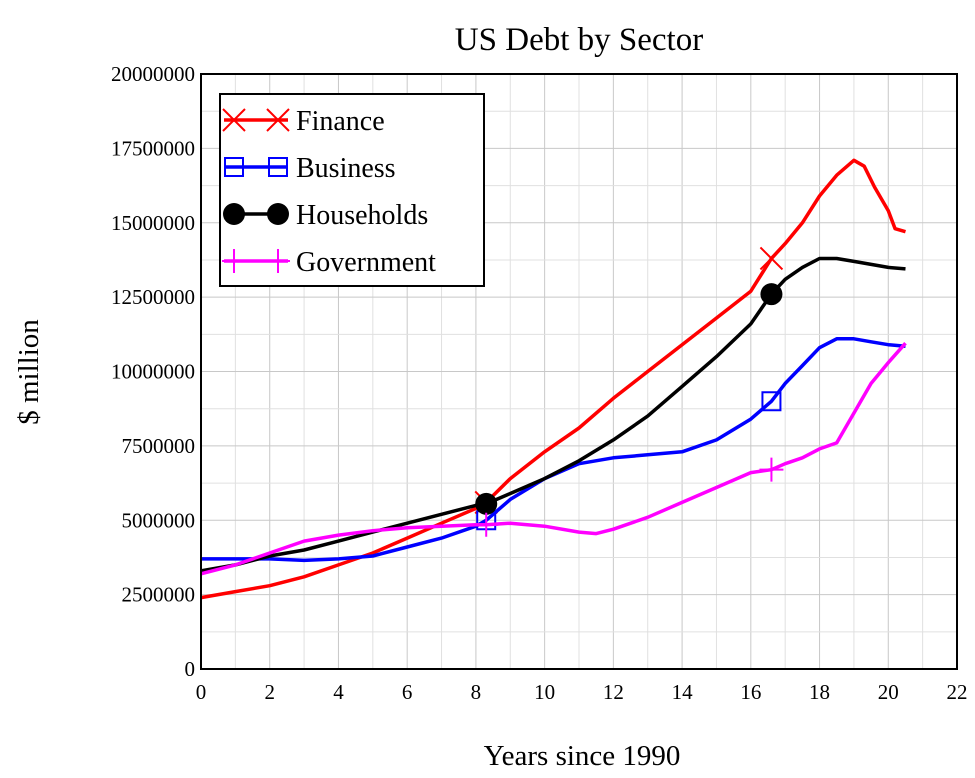  Describe the element at coordinates (407, 692) in the screenshot. I see `x-tick-label: 6` at that location.